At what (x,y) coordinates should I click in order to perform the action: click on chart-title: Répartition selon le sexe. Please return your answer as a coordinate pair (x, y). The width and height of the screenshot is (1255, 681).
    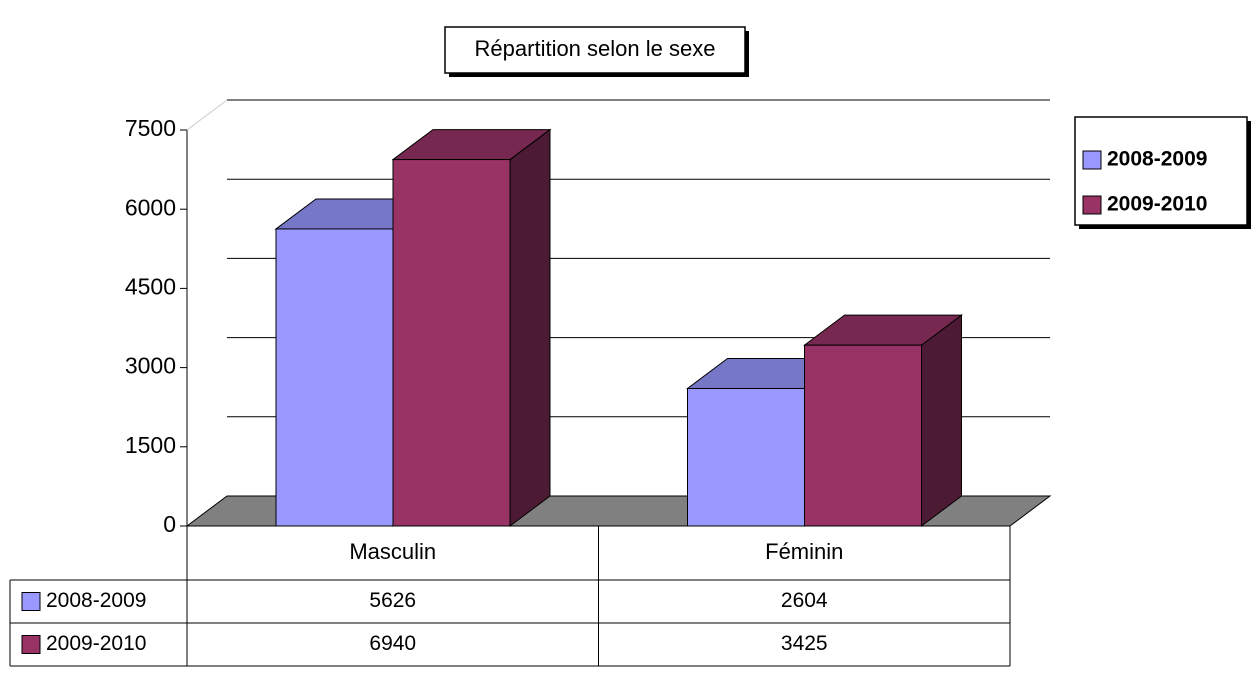
    Looking at the image, I should click on (595, 48).